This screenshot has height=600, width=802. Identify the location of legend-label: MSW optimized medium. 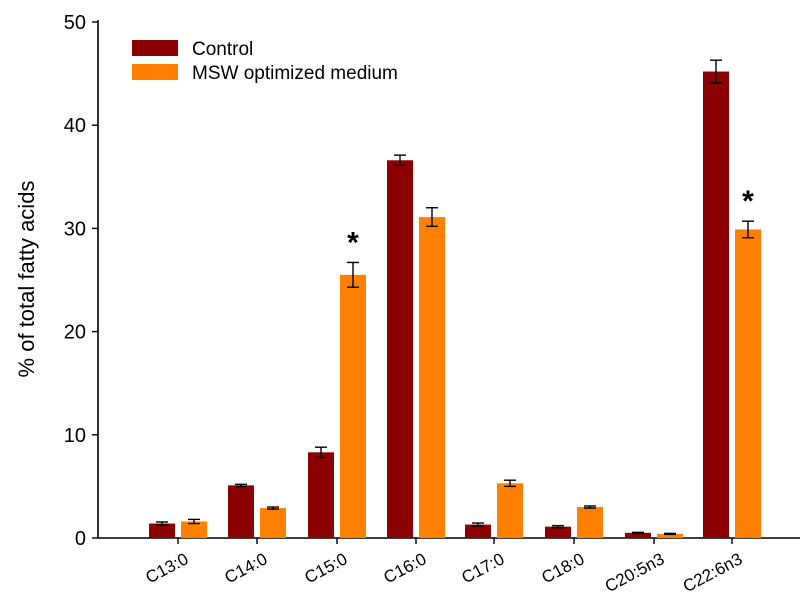
(295, 73).